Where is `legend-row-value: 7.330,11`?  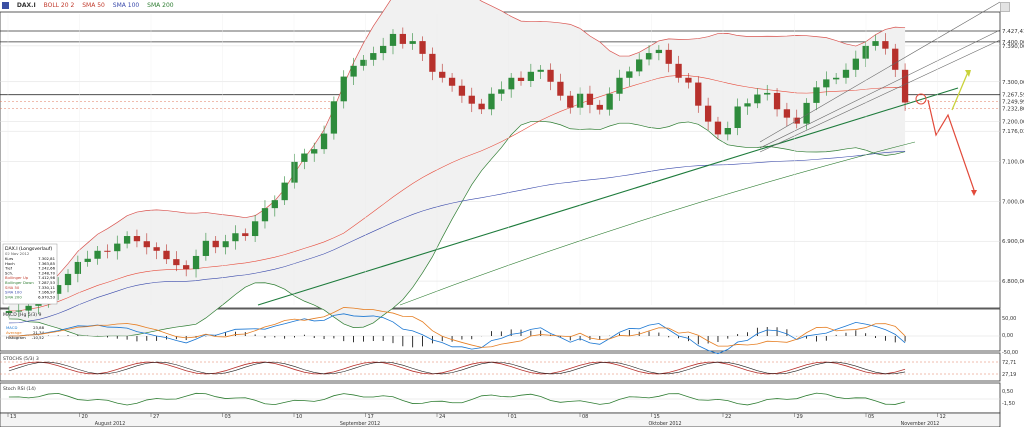 legend-row-value: 7.330,11 is located at coordinates (46, 287).